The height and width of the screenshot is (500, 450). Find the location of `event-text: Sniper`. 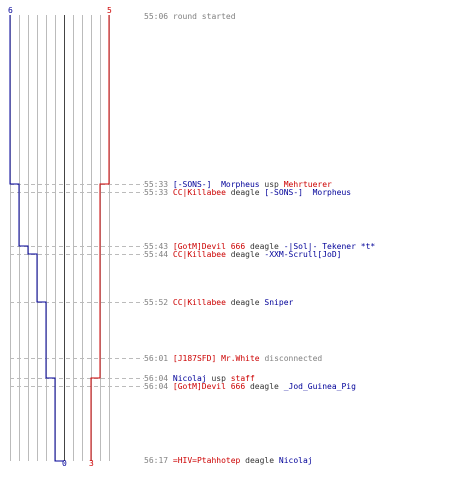

event-text: Sniper is located at coordinates (279, 302).